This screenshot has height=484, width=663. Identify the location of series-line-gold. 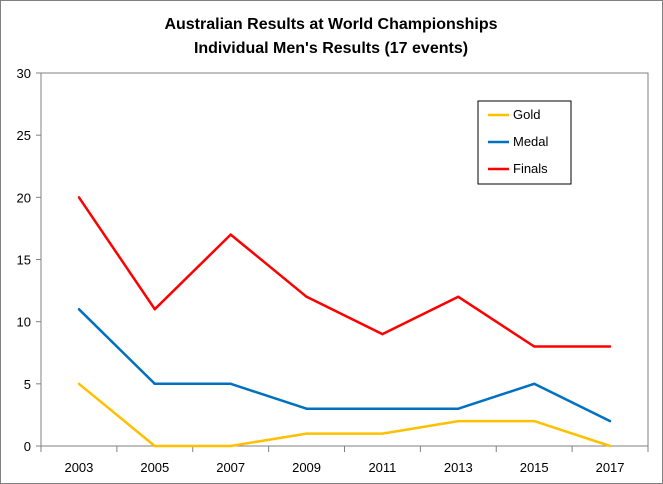
(344, 415).